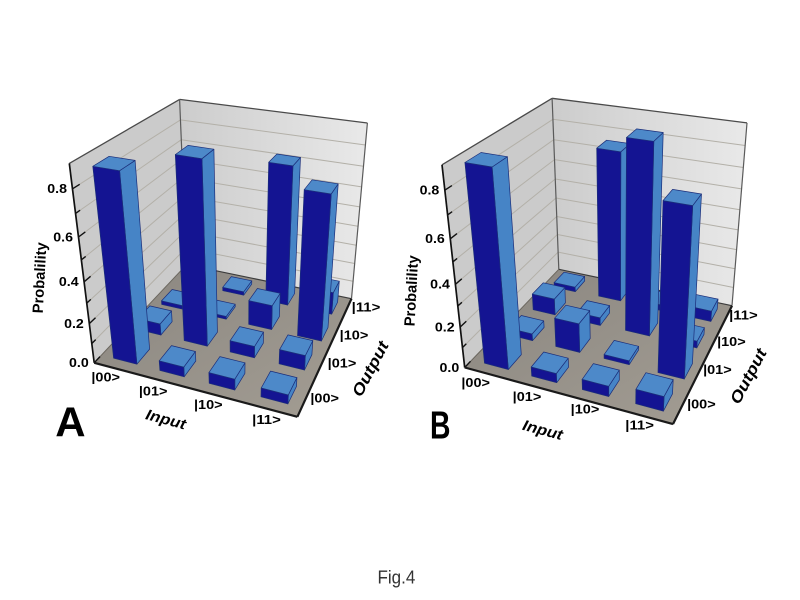 The width and height of the screenshot is (800, 600). I want to click on svg-text: B, so click(440, 425).